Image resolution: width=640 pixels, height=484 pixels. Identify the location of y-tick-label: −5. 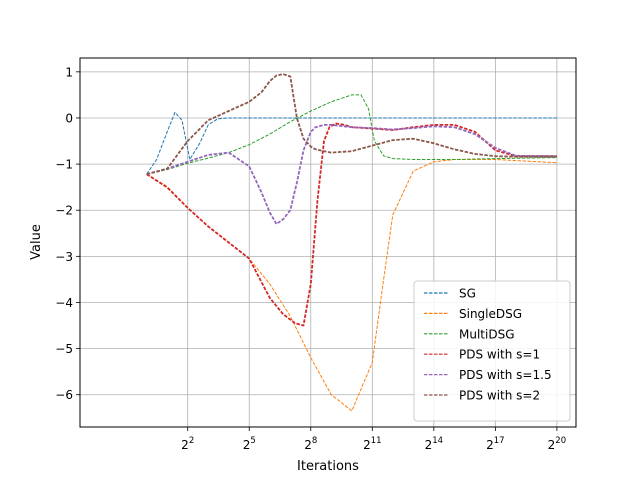
(64, 349).